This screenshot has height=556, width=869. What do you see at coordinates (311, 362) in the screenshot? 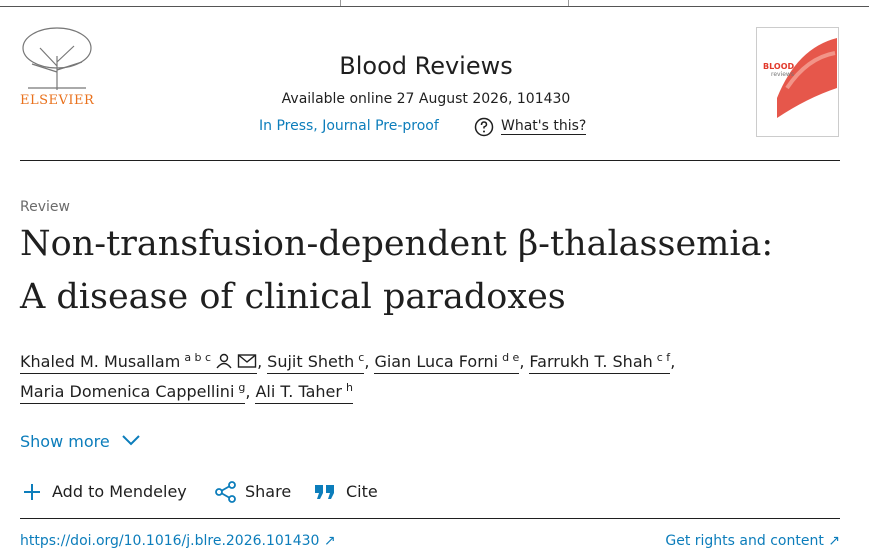
I see `author-name: Sujit Sheth` at bounding box center [311, 362].